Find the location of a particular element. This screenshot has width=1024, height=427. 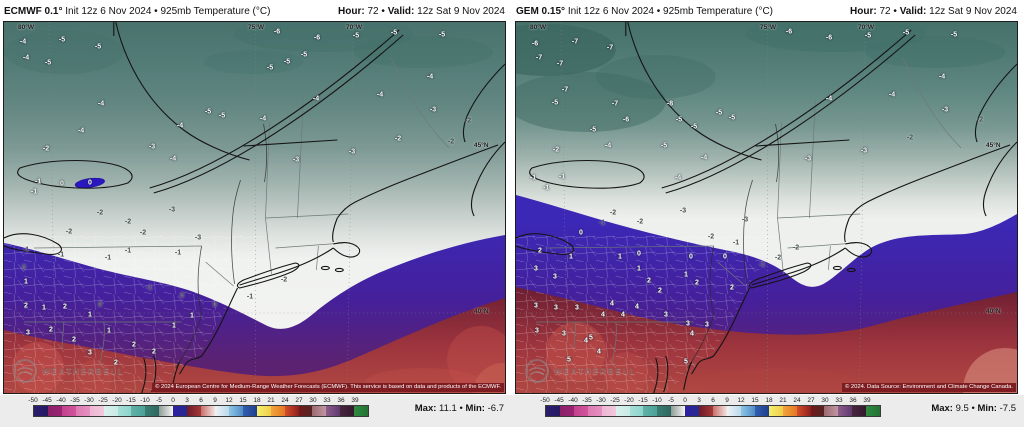

watermark: WEATHERBELL is located at coordinates (68, 371).